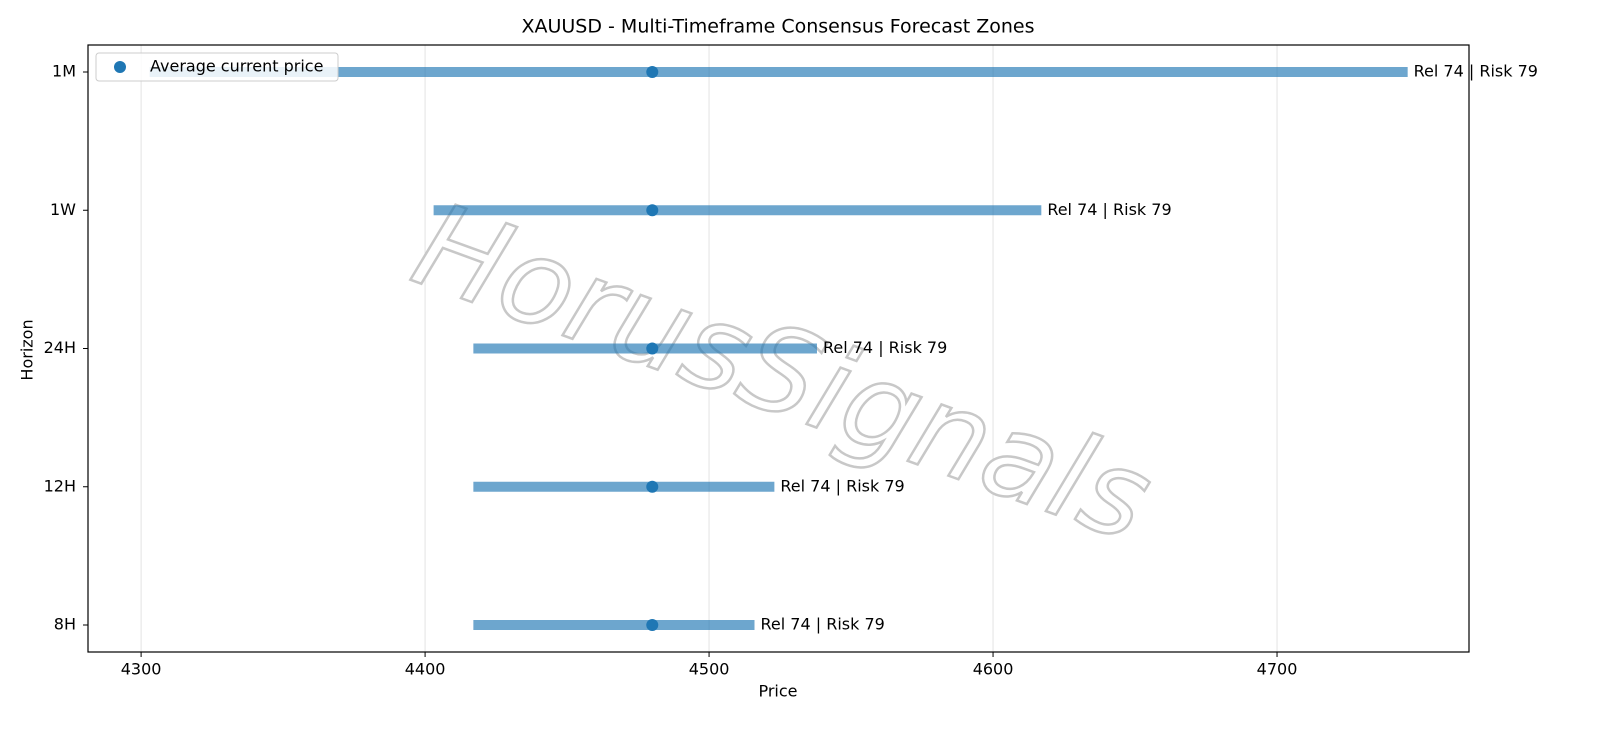 This screenshot has height=738, width=1600. Describe the element at coordinates (60, 347) in the screenshot. I see `y-tick-label: 24H` at that location.